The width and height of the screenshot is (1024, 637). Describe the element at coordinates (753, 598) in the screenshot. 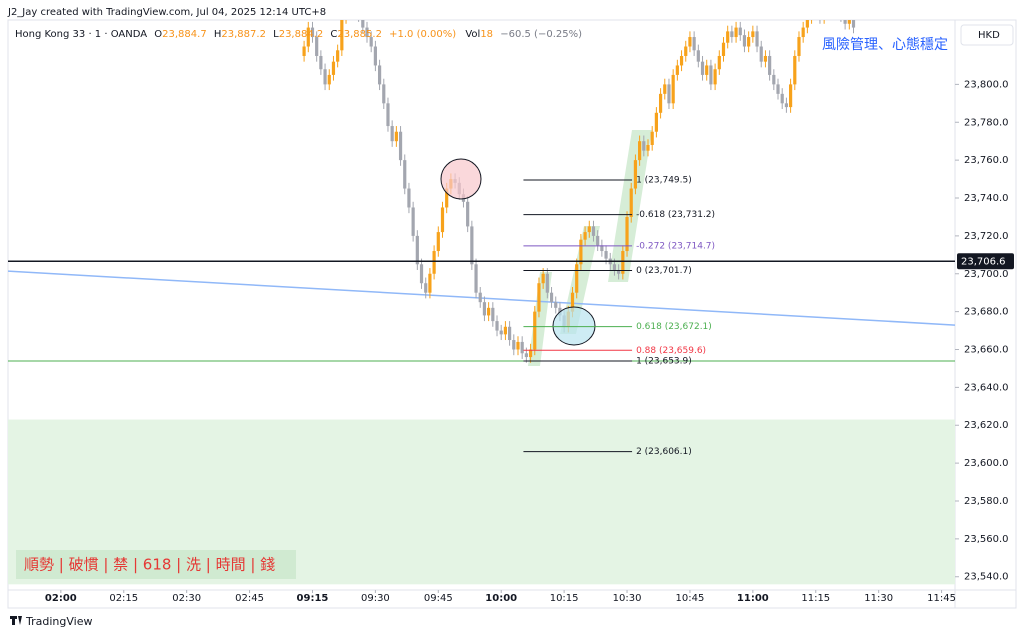

I see `x-tick-label: 11:00` at that location.